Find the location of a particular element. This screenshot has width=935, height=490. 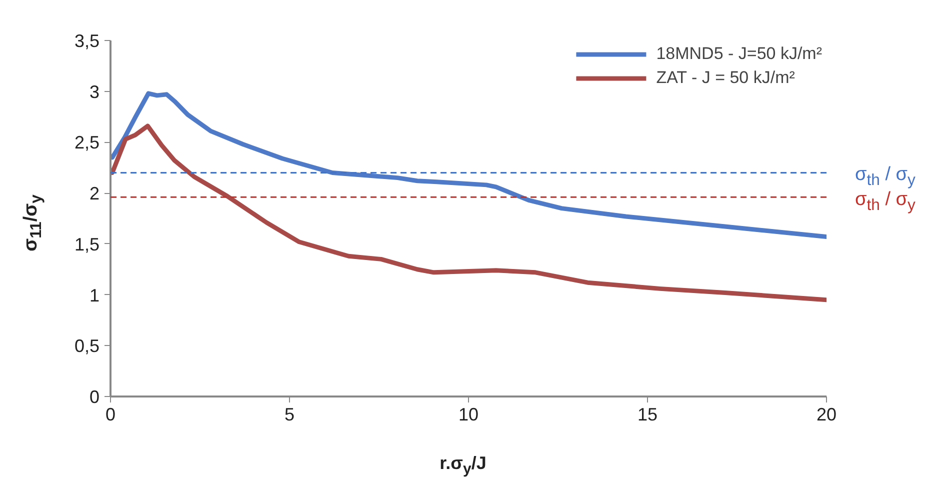

y-tick-label: 2,5 is located at coordinates (87, 142).